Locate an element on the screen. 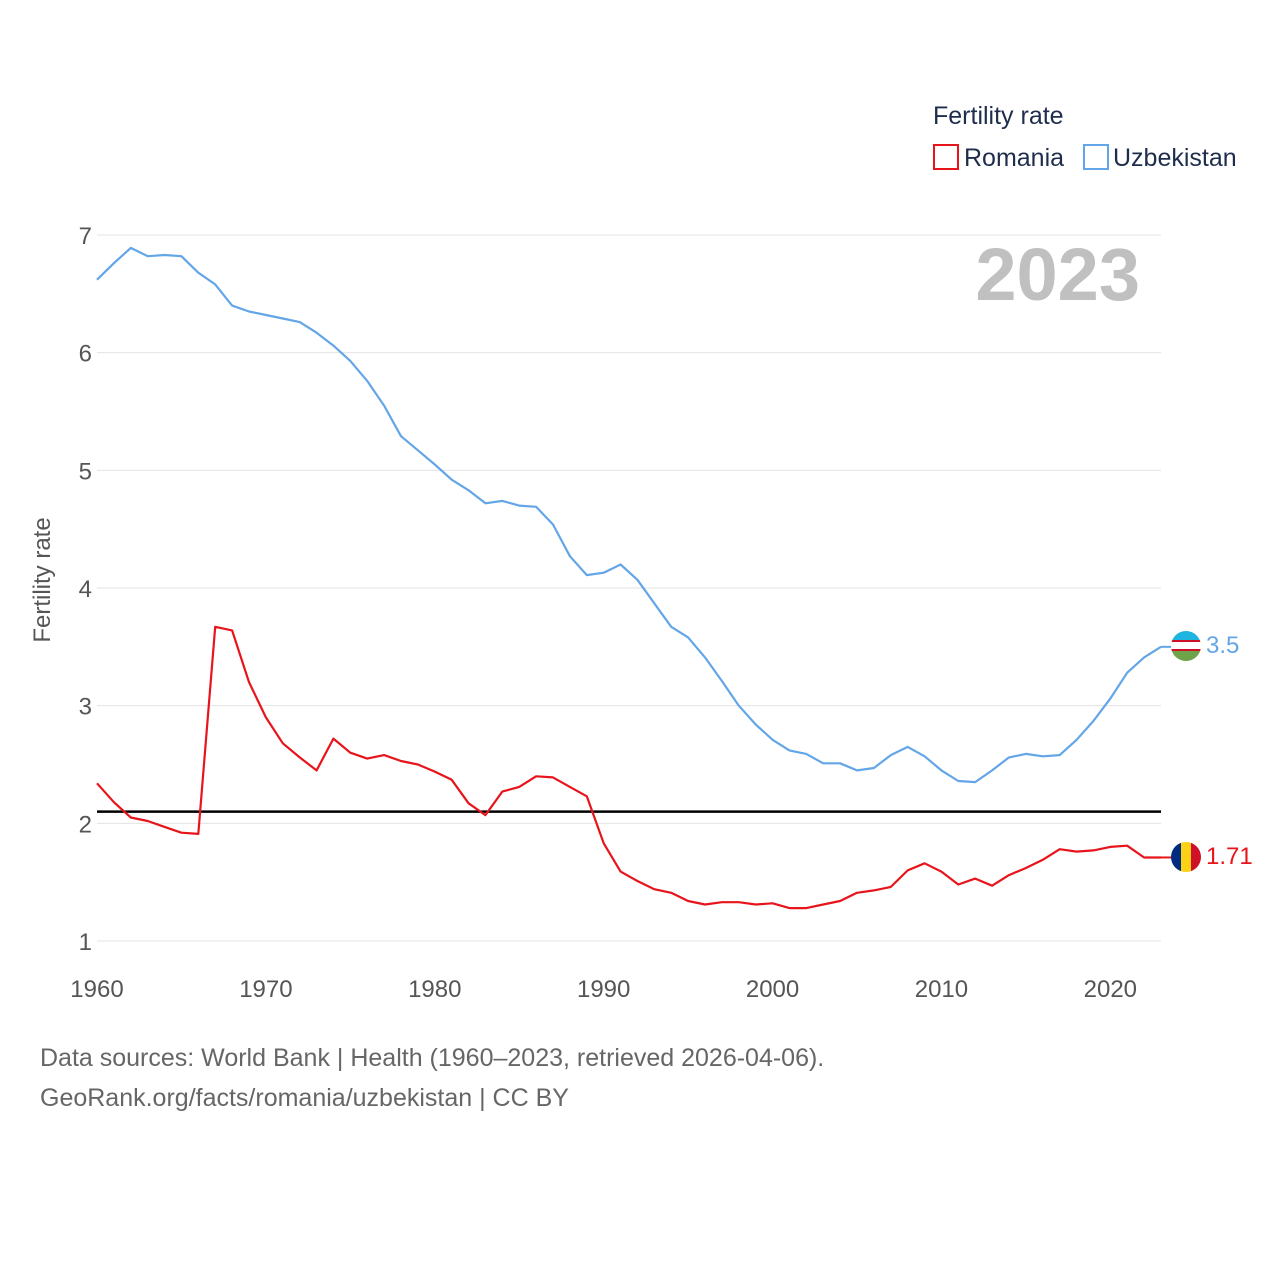 The image size is (1280, 1280). y-tick-3: 3 is located at coordinates (85, 707).